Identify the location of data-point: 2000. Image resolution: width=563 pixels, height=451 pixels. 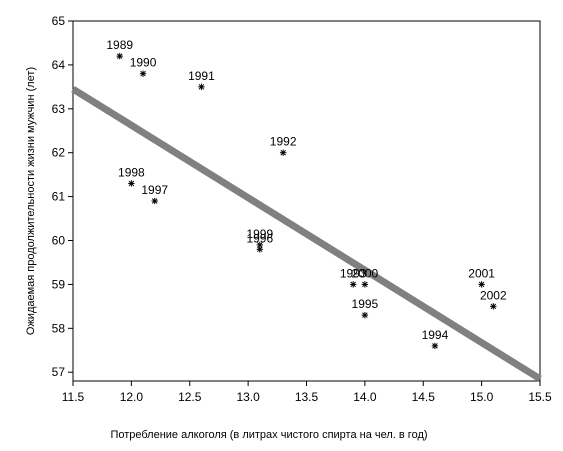
(365, 277).